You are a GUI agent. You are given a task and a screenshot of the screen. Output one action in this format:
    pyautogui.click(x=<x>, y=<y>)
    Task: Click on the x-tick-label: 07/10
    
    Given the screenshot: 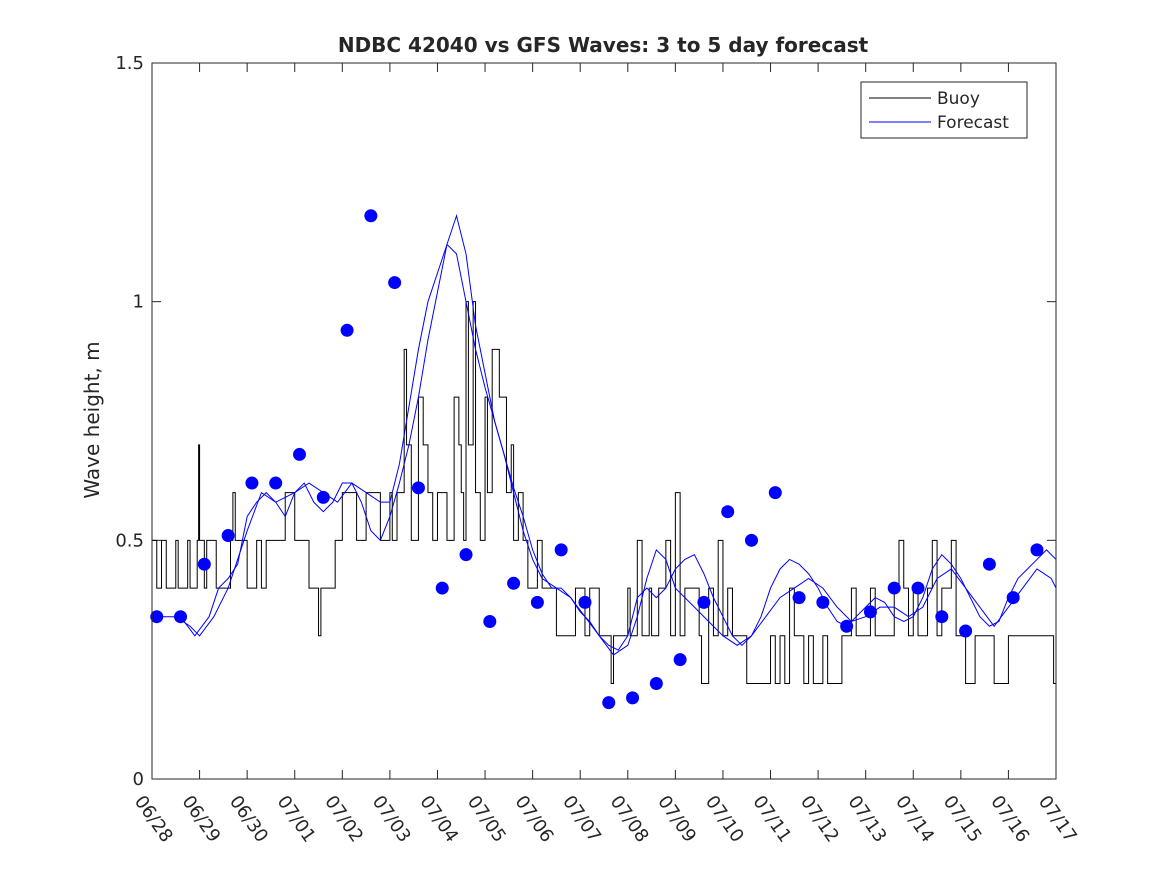 What is the action you would take?
    pyautogui.click(x=724, y=819)
    